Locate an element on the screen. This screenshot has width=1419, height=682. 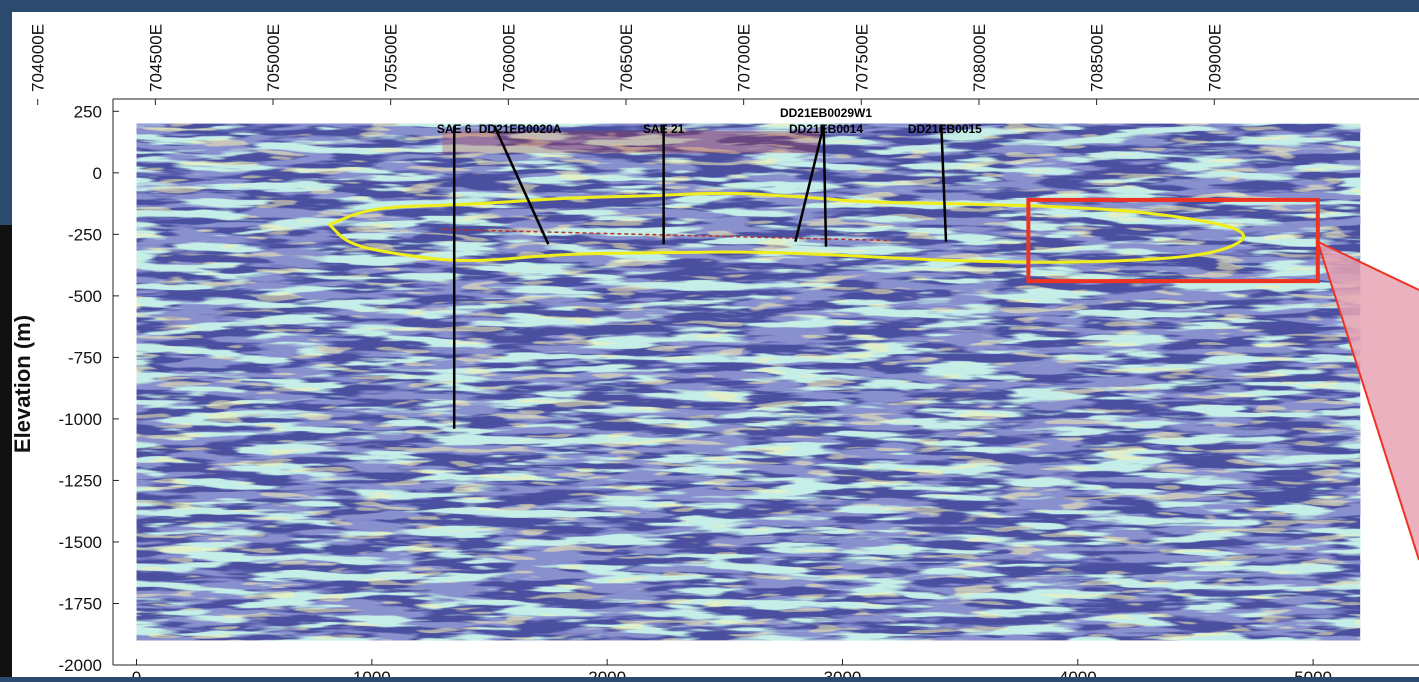
y-tick-label: -750 is located at coordinates (85, 357).